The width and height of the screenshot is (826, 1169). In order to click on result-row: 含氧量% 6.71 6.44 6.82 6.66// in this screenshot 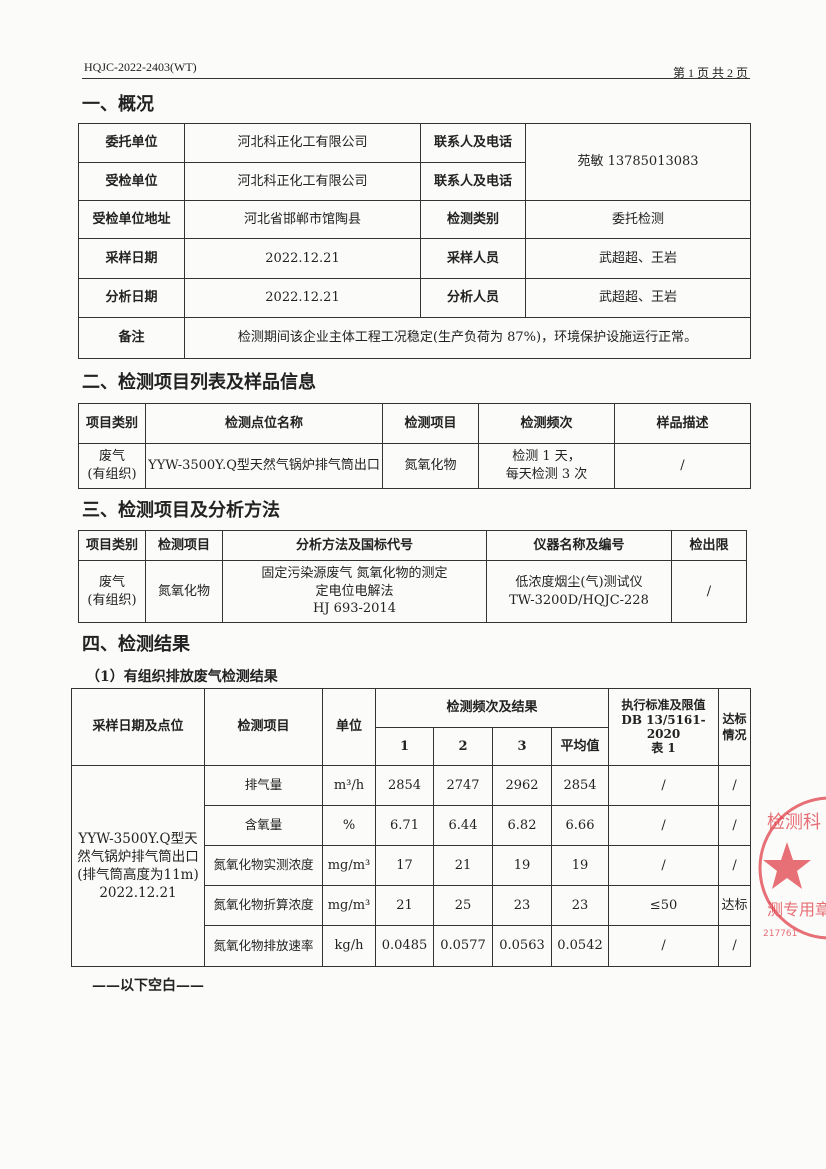, I will do `click(412, 825)`.